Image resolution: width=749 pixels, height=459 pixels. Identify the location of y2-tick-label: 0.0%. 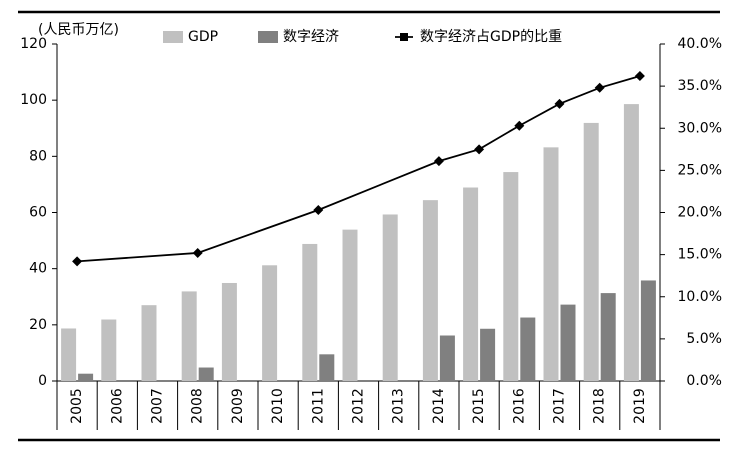
(704, 381).